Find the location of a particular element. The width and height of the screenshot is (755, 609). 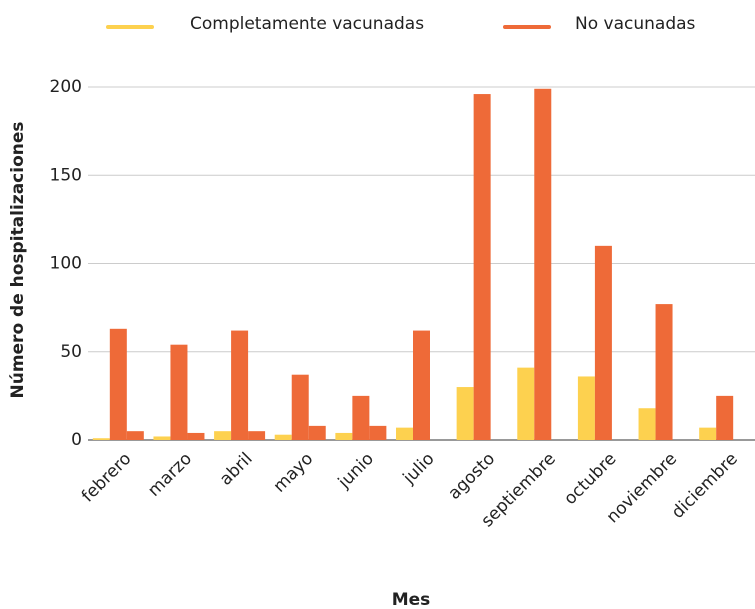

x-tick-label: abril is located at coordinates (236, 469).